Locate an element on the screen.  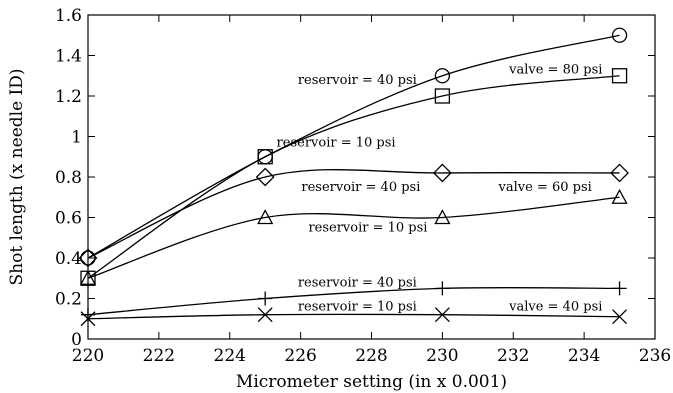
y-axis-label: Shot length (x needle ID) is located at coordinates (17, 176).